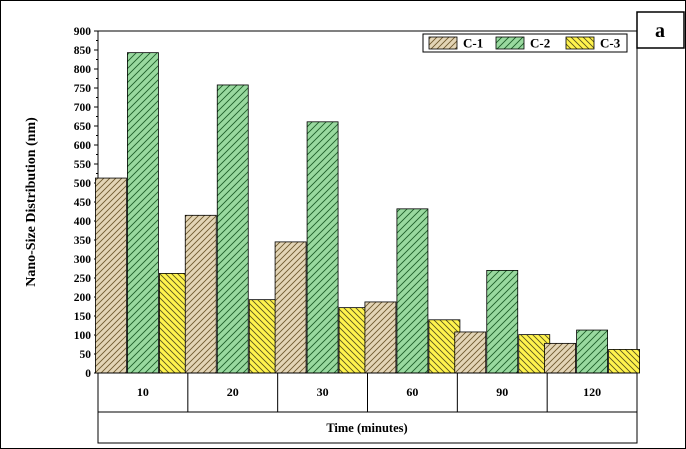 The height and width of the screenshot is (449, 686). Describe the element at coordinates (83, 260) in the screenshot. I see `y-tick-label: 300` at that location.